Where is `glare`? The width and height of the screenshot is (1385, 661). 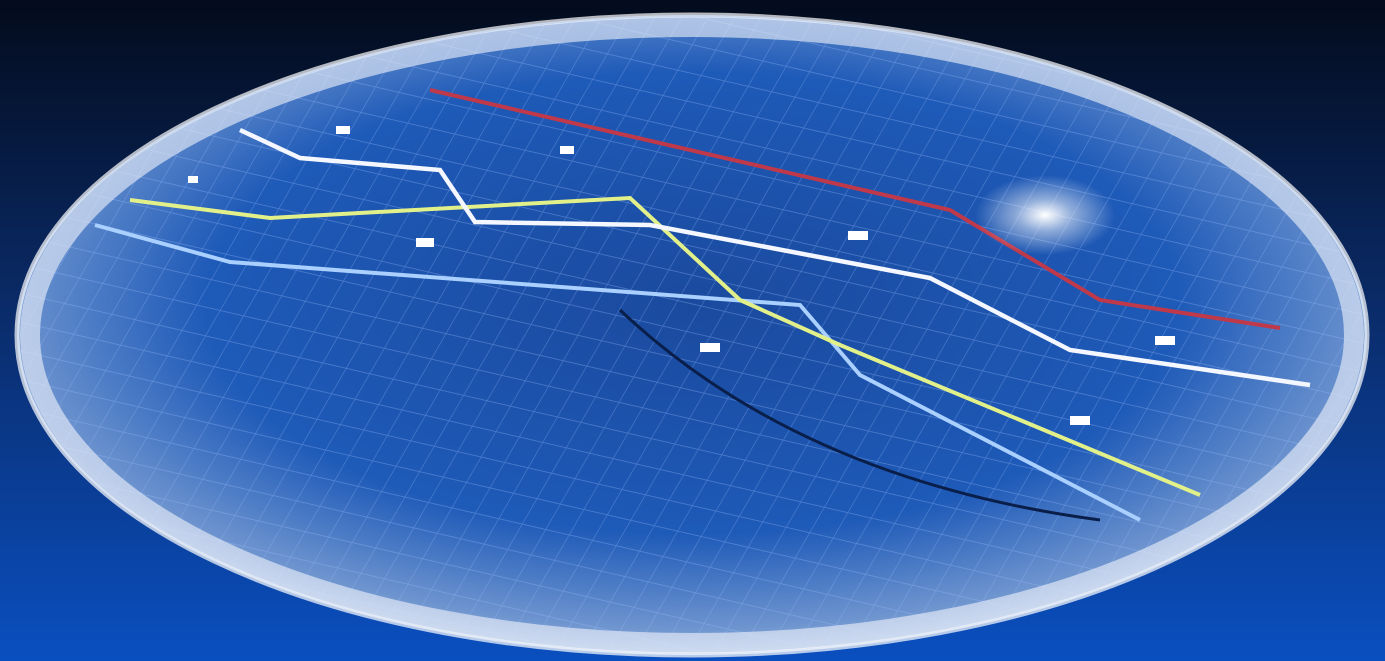 glare is located at coordinates (1045, 215).